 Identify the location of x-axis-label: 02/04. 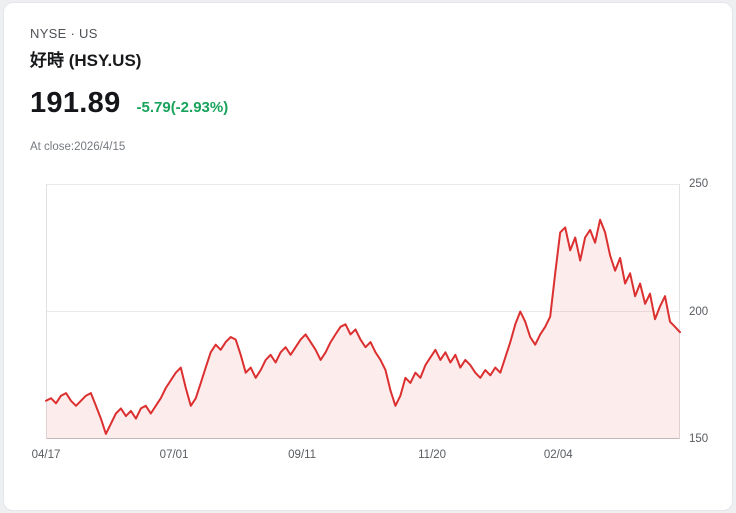
(558, 455).